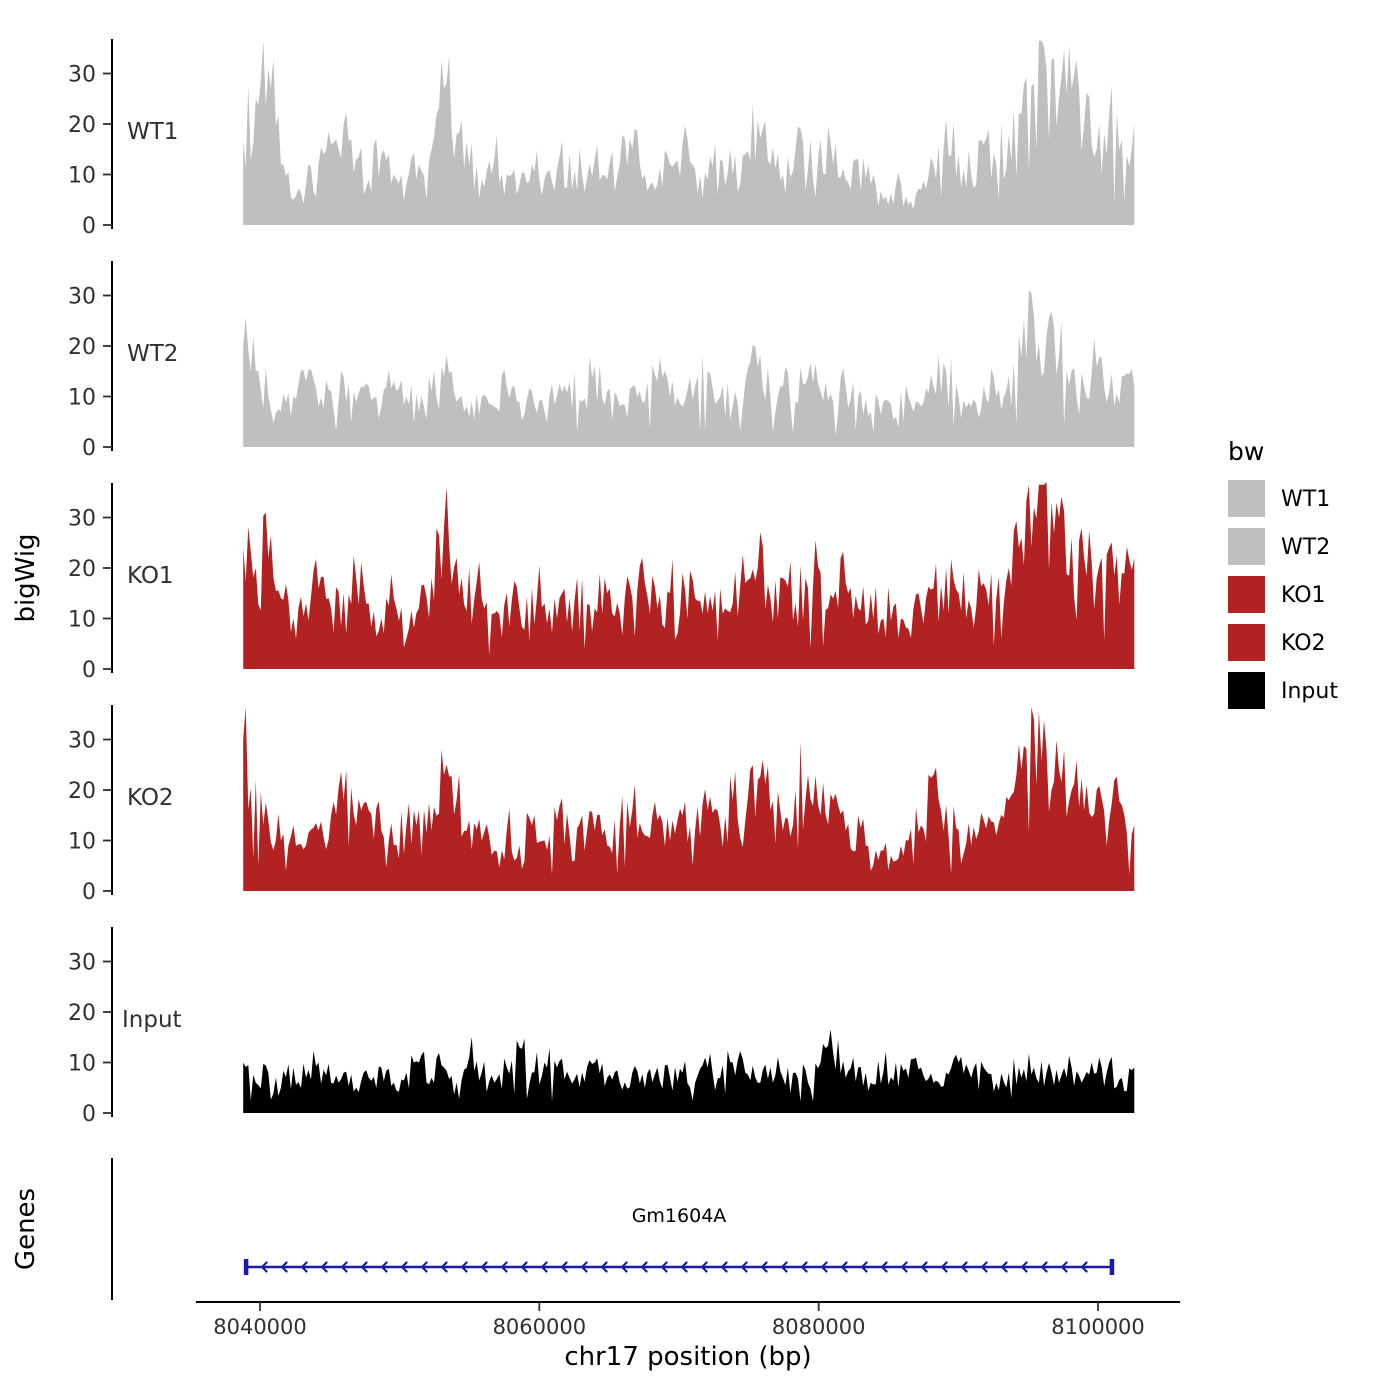 The height and width of the screenshot is (1400, 1400). Describe the element at coordinates (150, 576) in the screenshot. I see `track-label-ko1: KO1` at that location.